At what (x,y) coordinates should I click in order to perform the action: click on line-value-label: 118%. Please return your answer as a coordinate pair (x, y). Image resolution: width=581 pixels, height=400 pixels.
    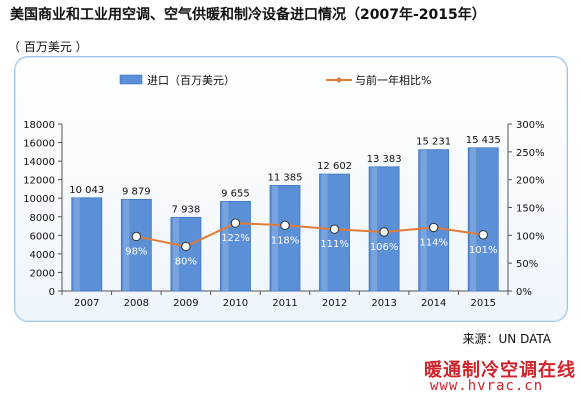
    Looking at the image, I should click on (285, 240).